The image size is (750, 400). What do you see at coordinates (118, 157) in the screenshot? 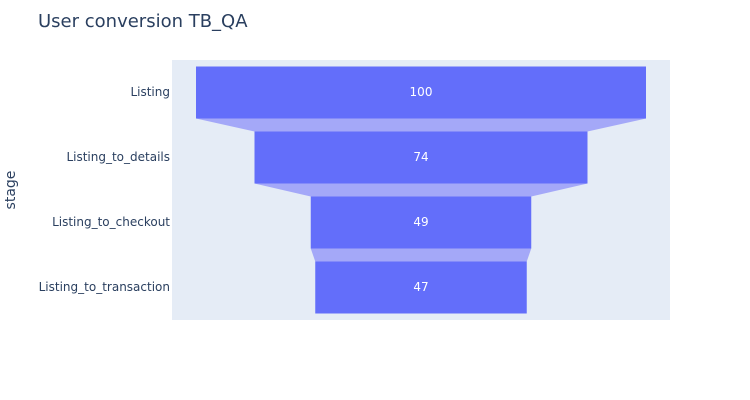
I see `stage-label: Listing_to_details` at bounding box center [118, 157].